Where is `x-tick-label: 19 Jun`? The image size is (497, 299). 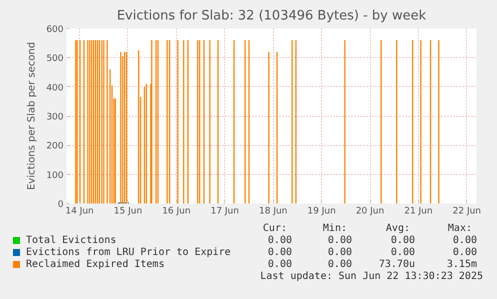
x-tick-label: 19 Jun is located at coordinates (321, 211).